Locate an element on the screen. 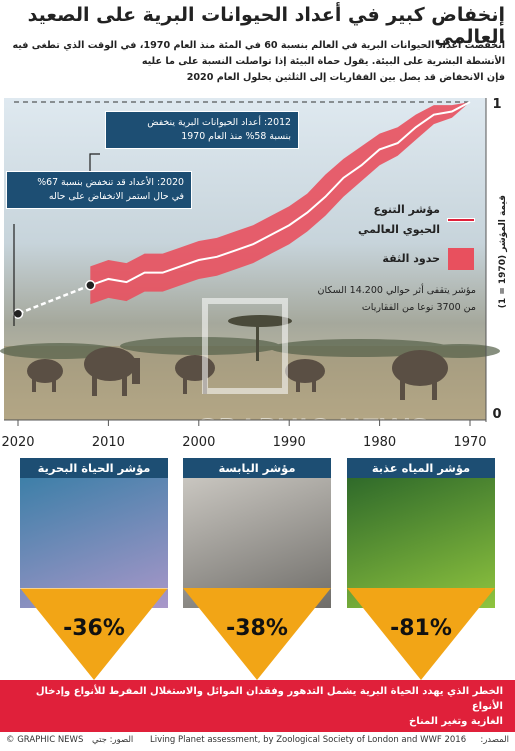 The image size is (515, 751). callout-2020-line-2: في حال استمر الانخفاض على حاله is located at coordinates (116, 196).